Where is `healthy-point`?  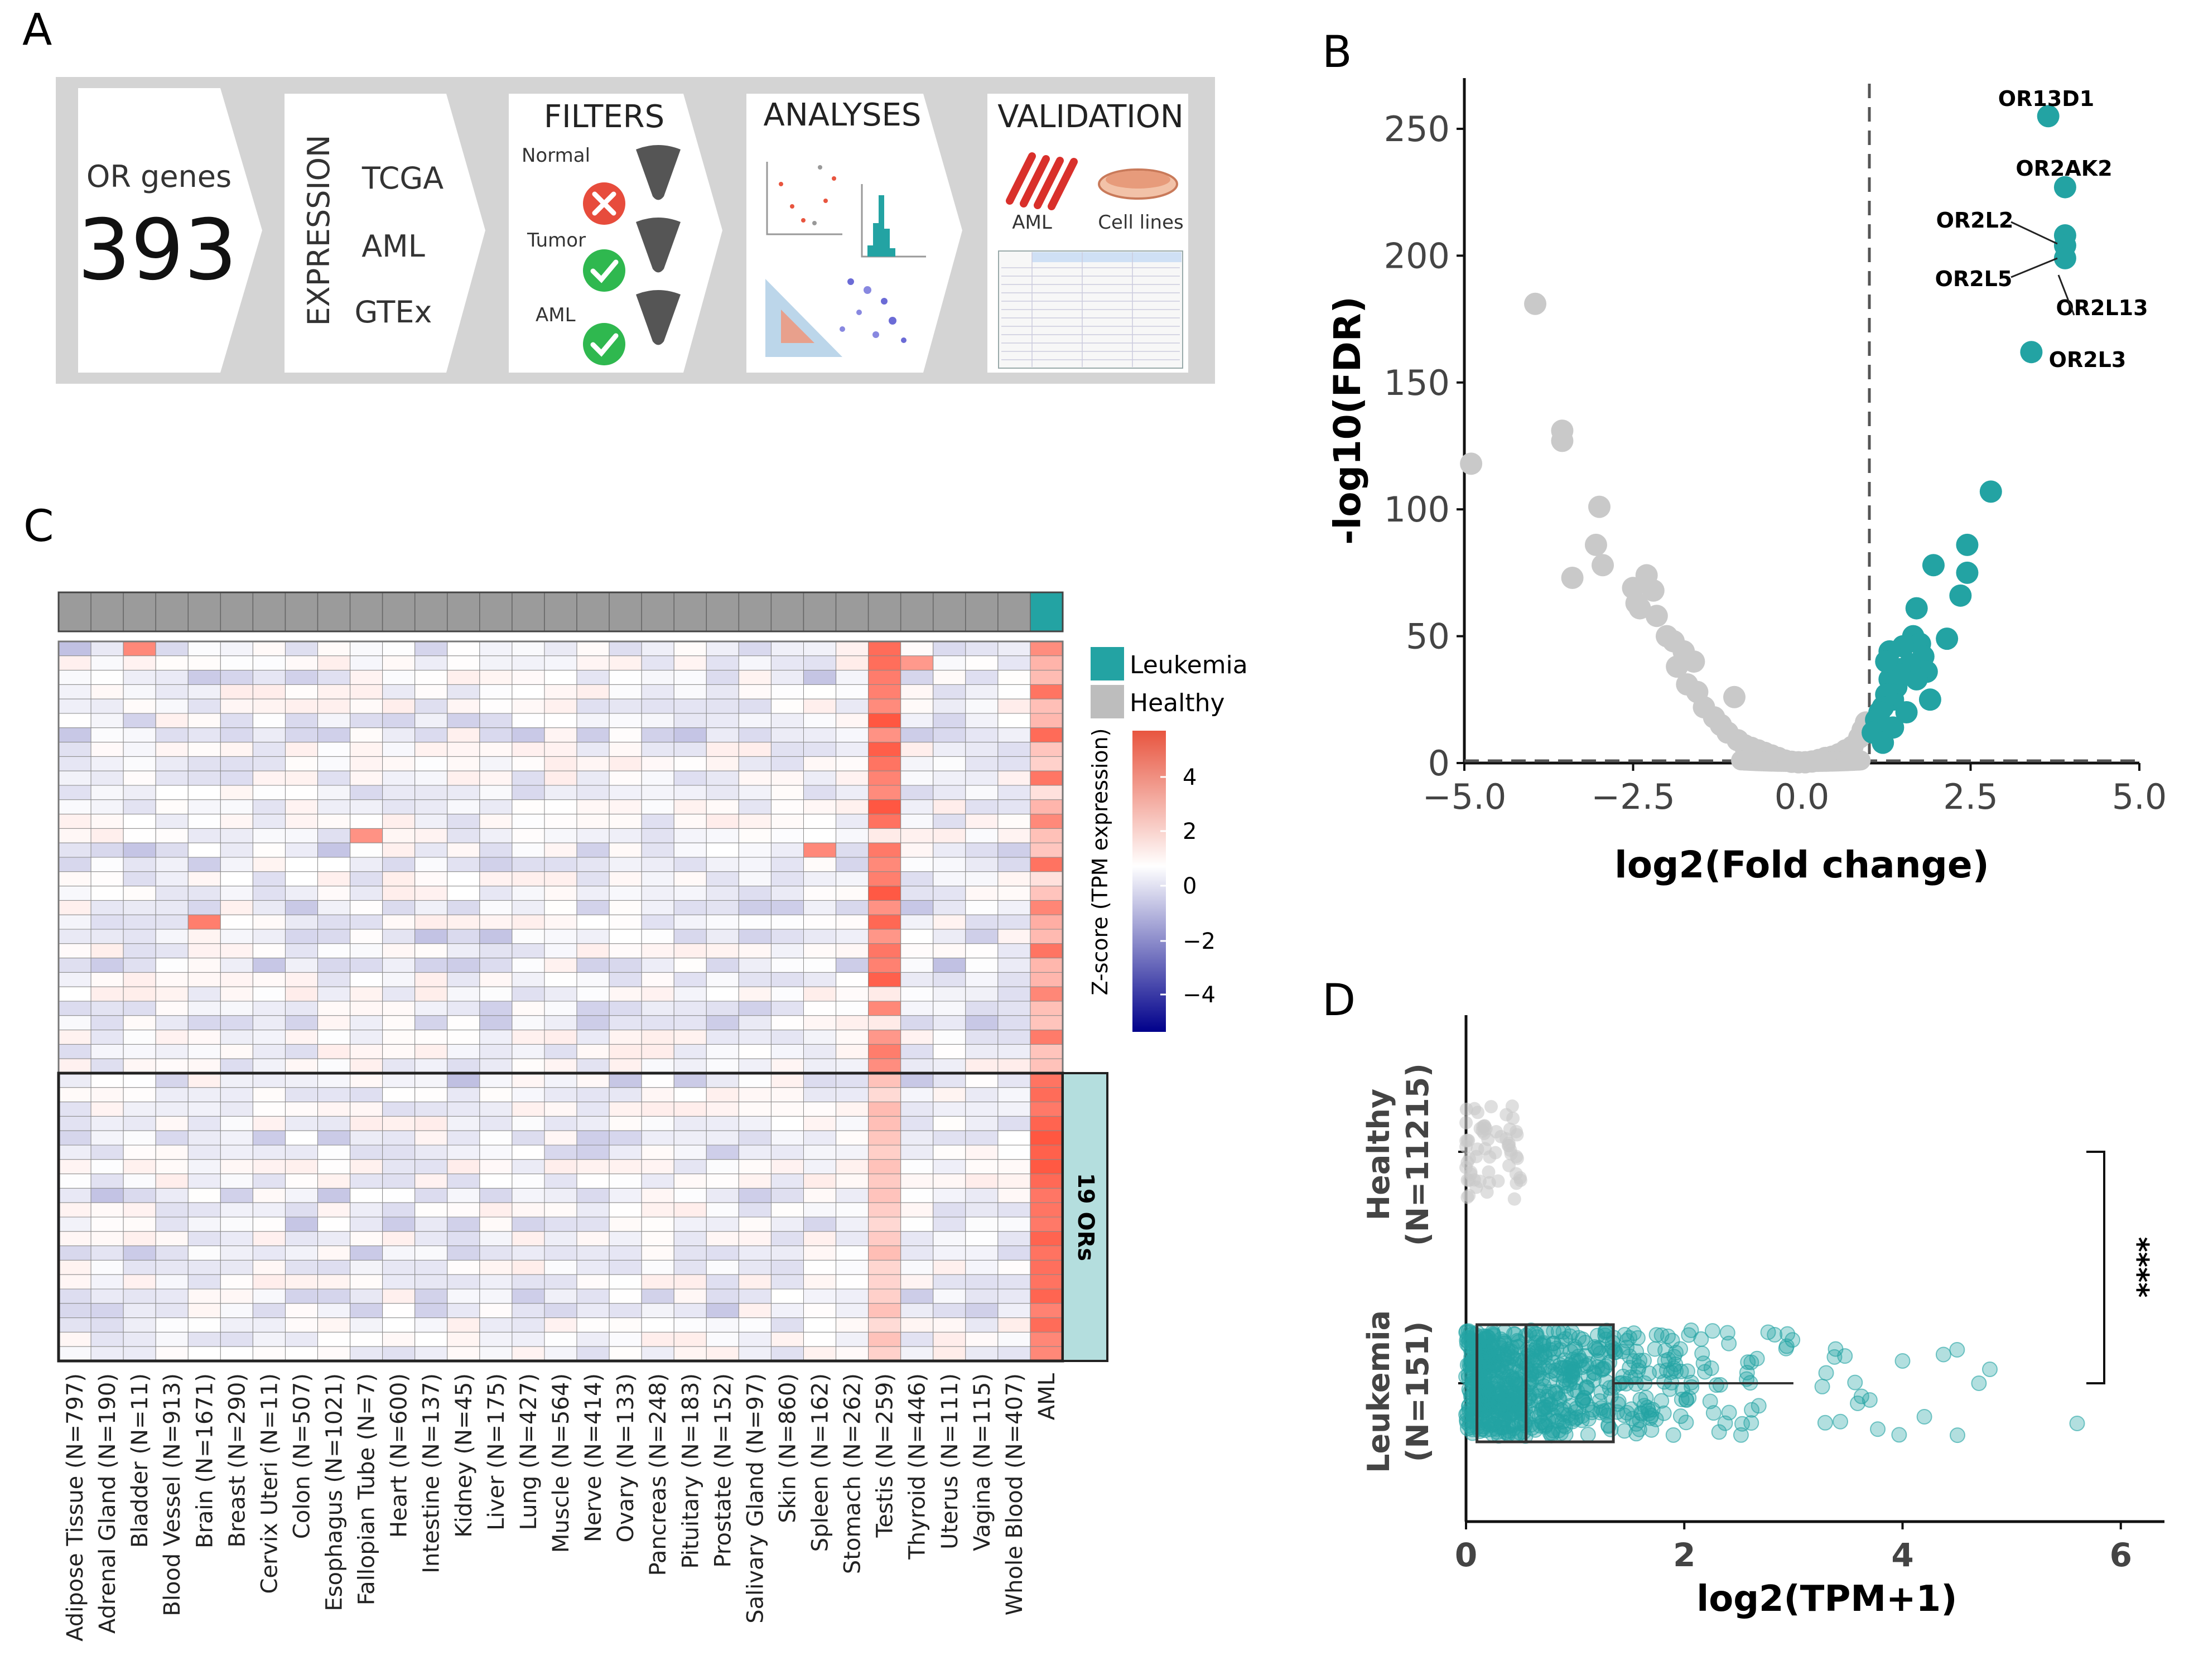
healthy-point is located at coordinates (1467, 1140).